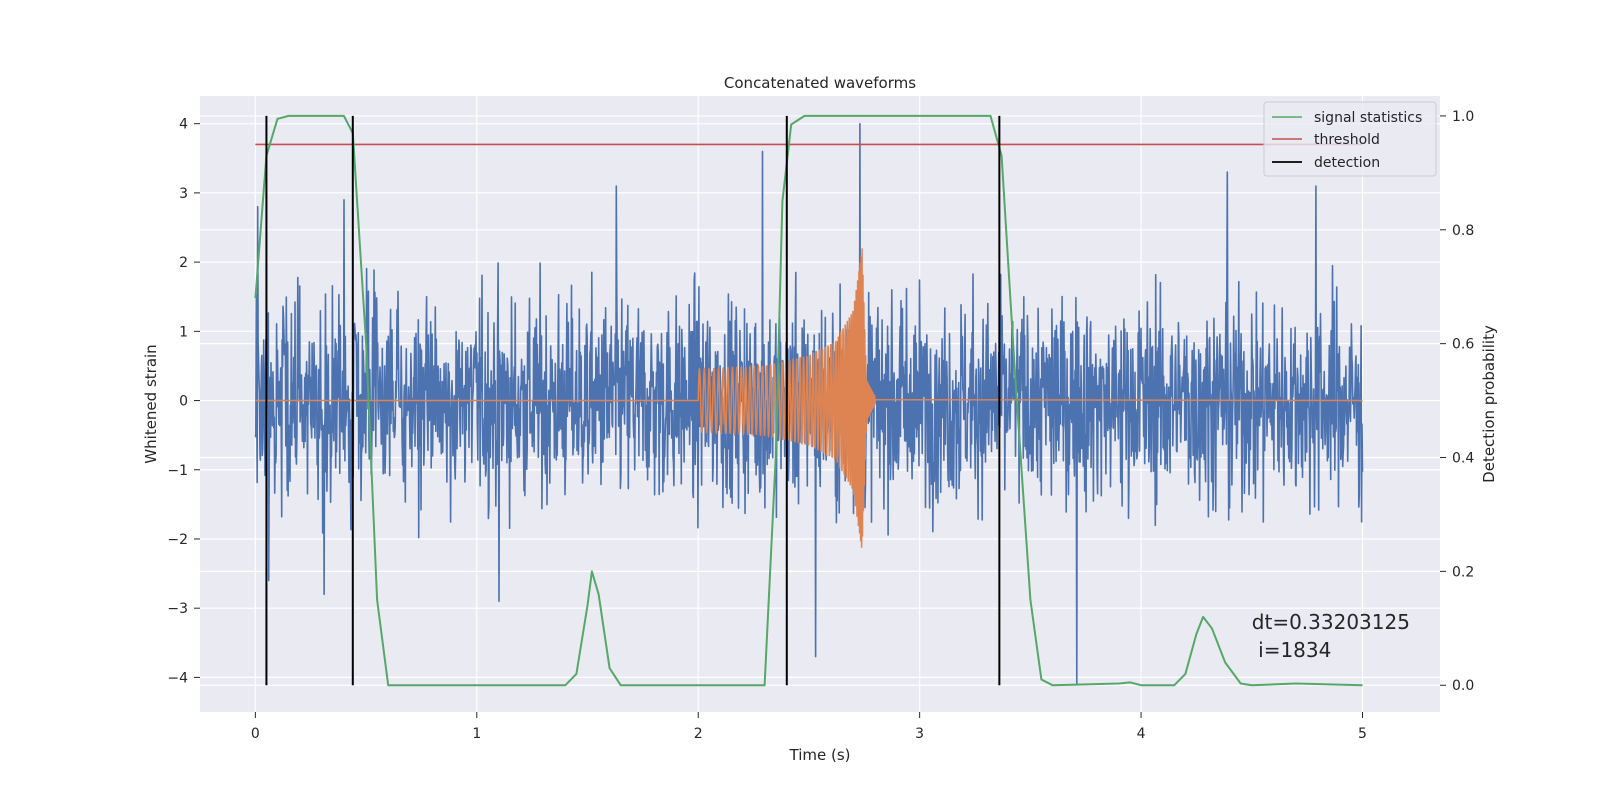 The height and width of the screenshot is (800, 1600). What do you see at coordinates (177, 678) in the screenshot?
I see `y-tick-label: −4` at bounding box center [177, 678].